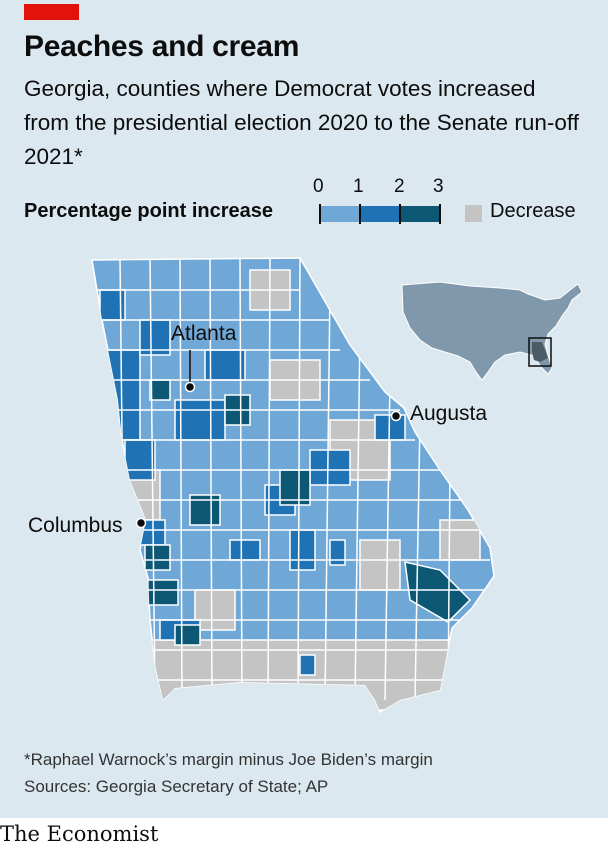  What do you see at coordinates (148, 211) in the screenshot?
I see `legend-title: Percentage point increase` at bounding box center [148, 211].